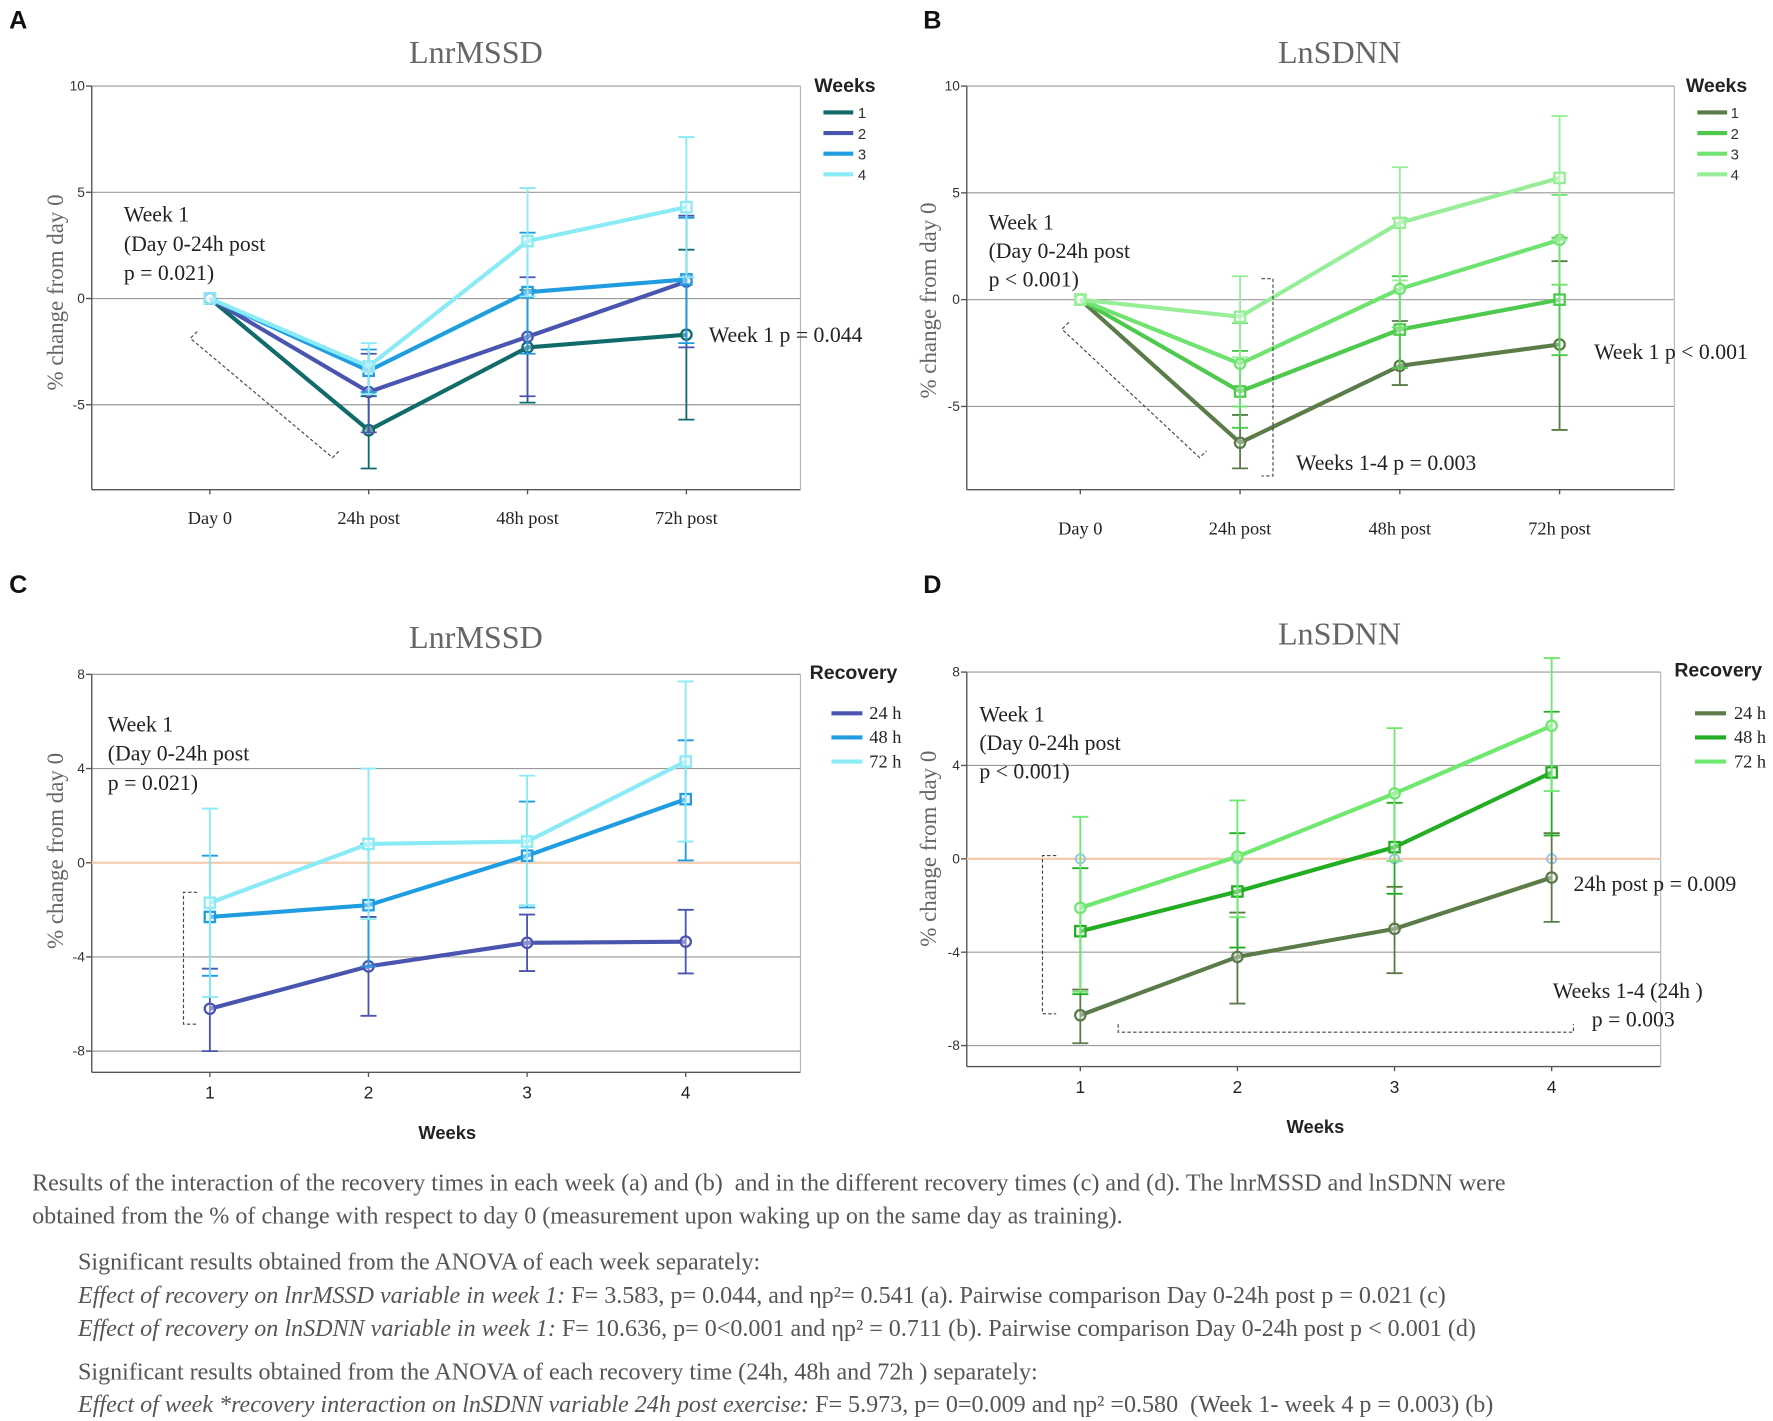 The width and height of the screenshot is (1773, 1421). I want to click on x-tick-label: 4, so click(1552, 1087).